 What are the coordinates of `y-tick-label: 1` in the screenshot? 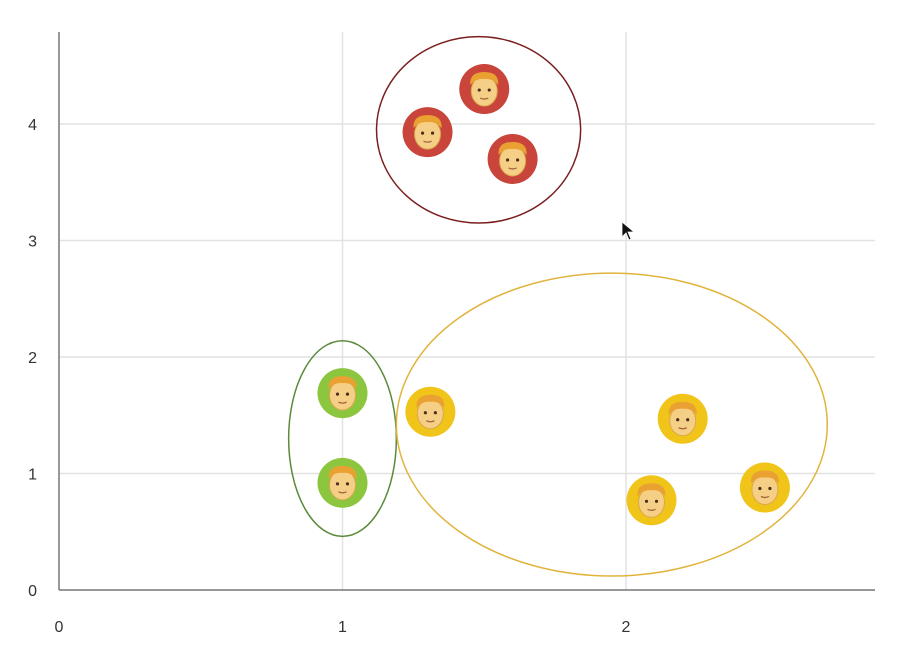 It's located at (32, 475).